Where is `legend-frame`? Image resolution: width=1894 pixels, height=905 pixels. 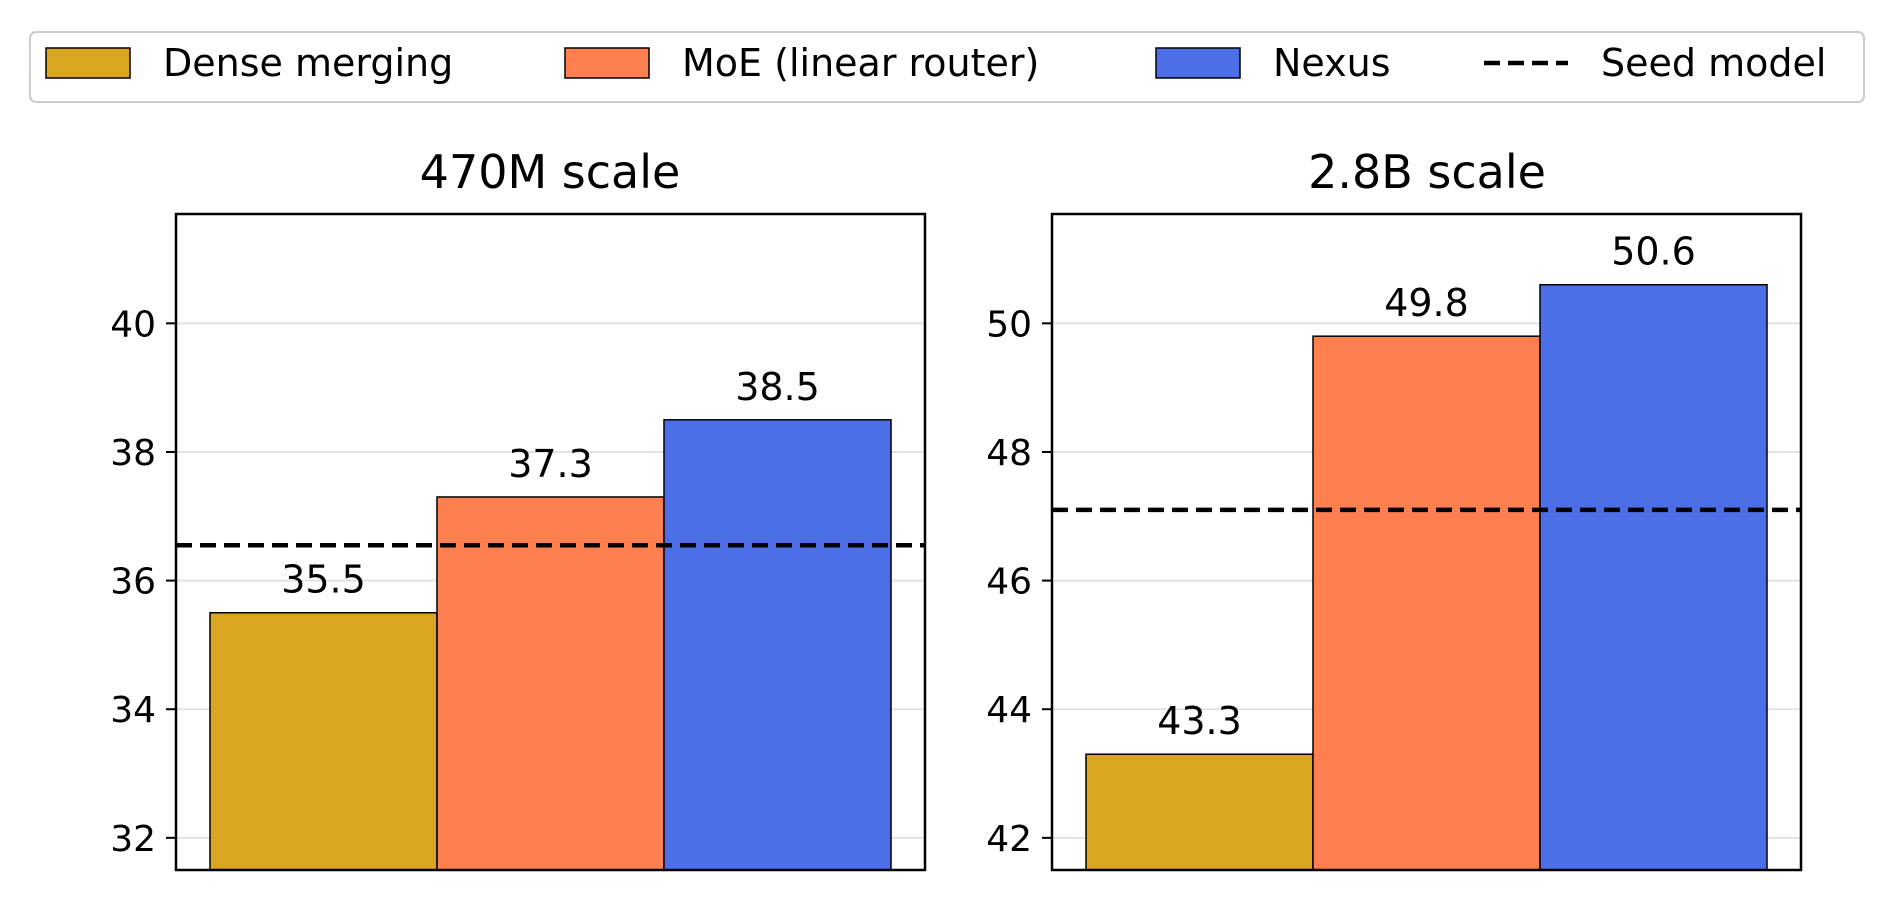
legend-frame is located at coordinates (947, 67).